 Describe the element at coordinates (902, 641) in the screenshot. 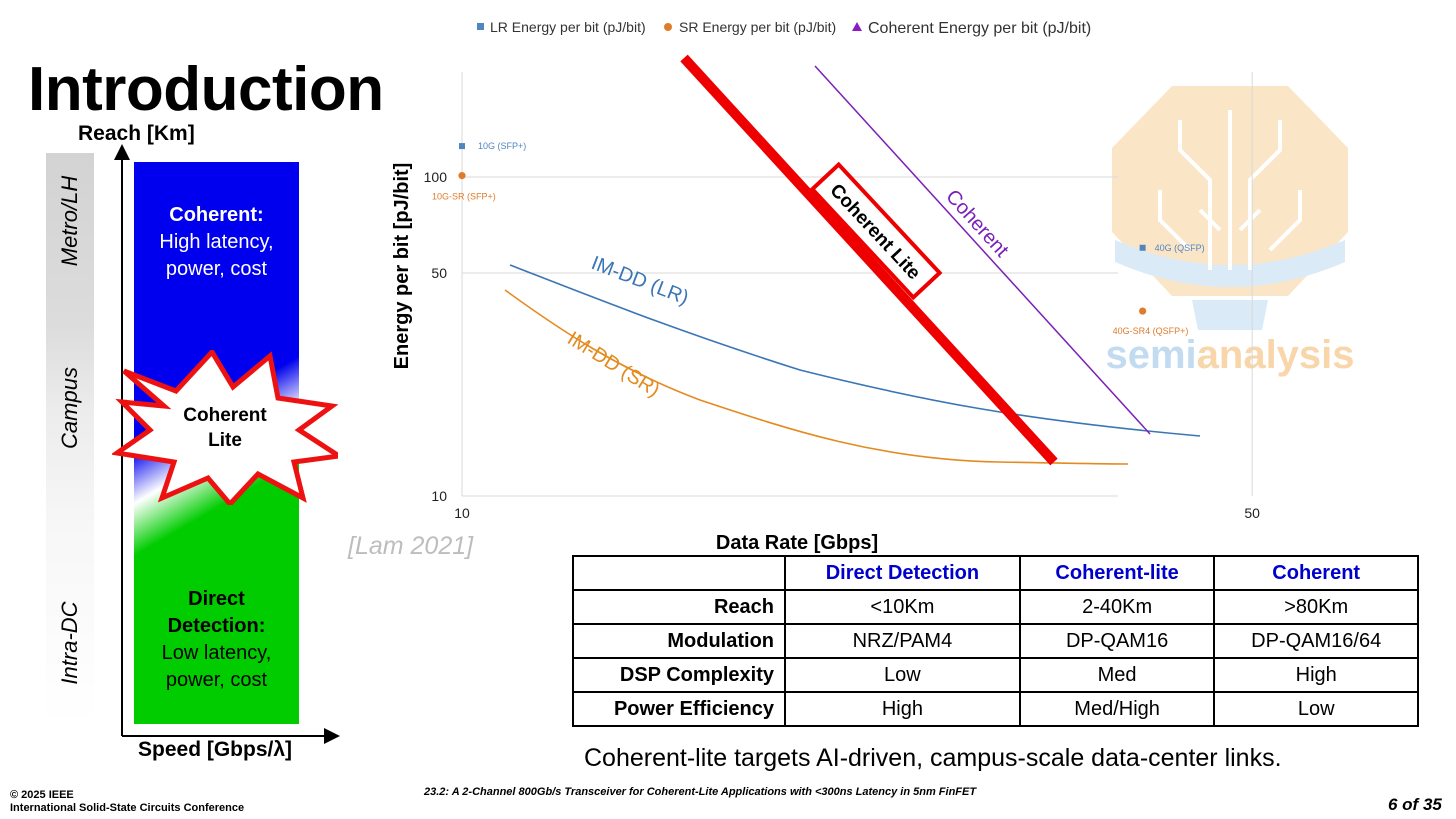

I see `table-cell: NRZ/PAM4` at that location.